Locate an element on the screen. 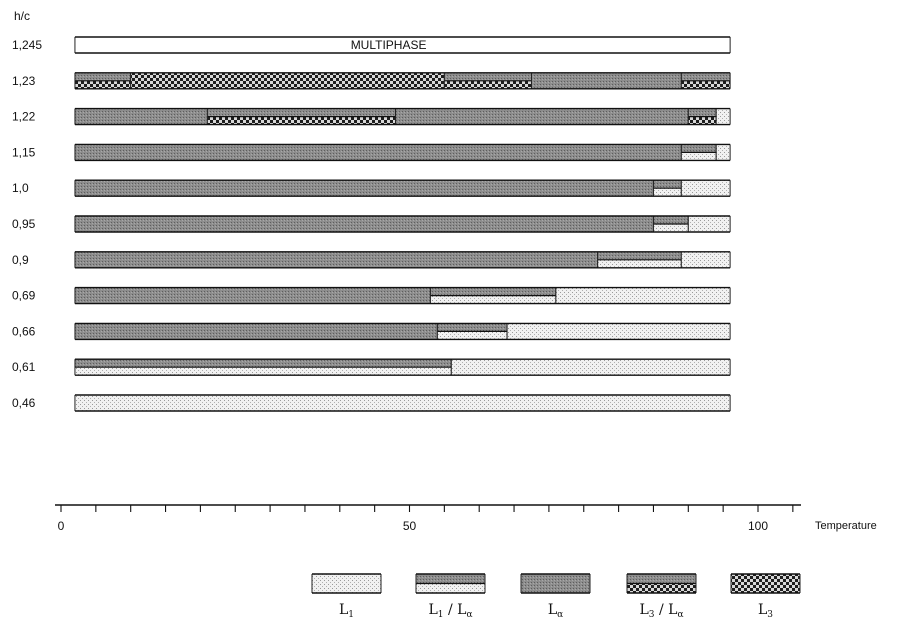 The width and height of the screenshot is (901, 621). row-label: 0,61 is located at coordinates (24, 367).